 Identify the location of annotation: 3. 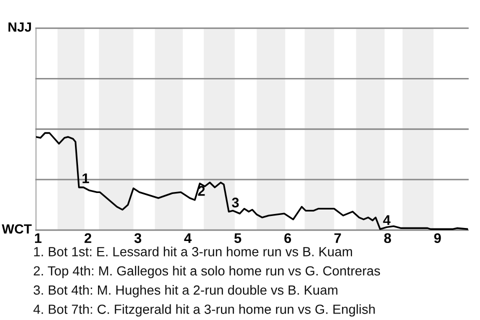
(235, 203).